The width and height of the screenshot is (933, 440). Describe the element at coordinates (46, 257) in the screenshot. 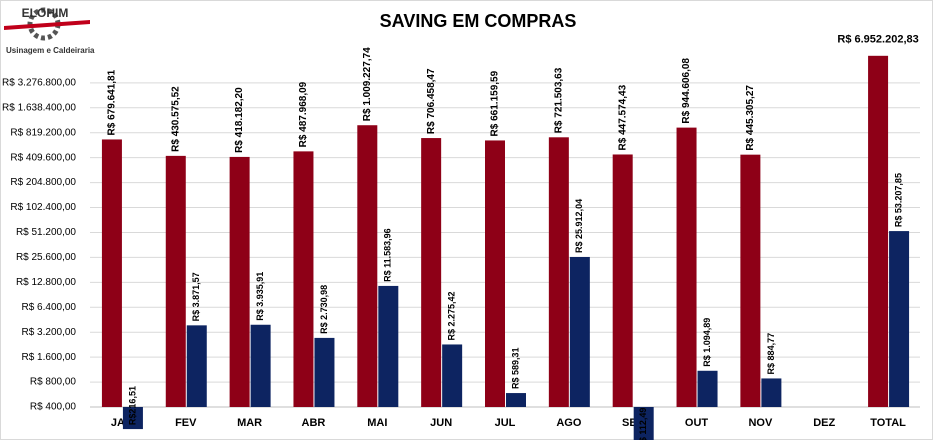

I see `y-tick-label: R$ 25.600,00` at that location.